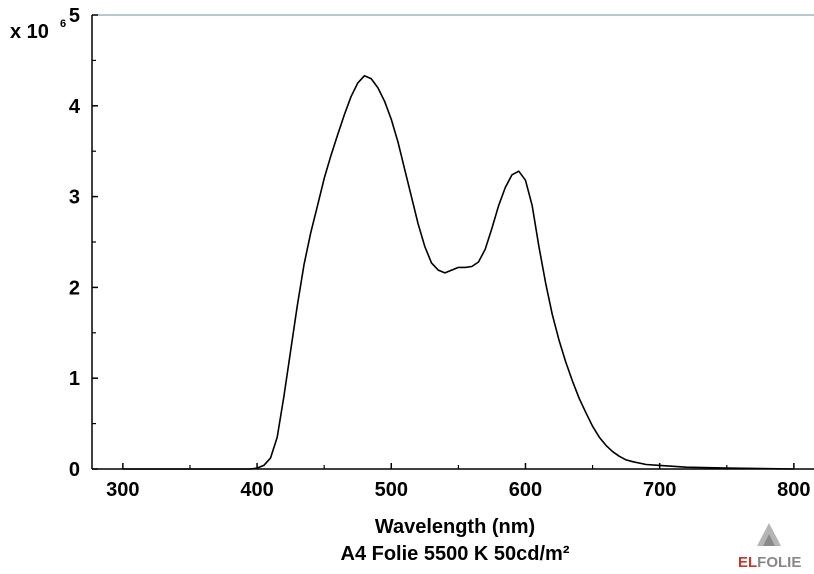 The width and height of the screenshot is (814, 574). What do you see at coordinates (391, 490) in the screenshot?
I see `x-tick-label: 500` at bounding box center [391, 490].